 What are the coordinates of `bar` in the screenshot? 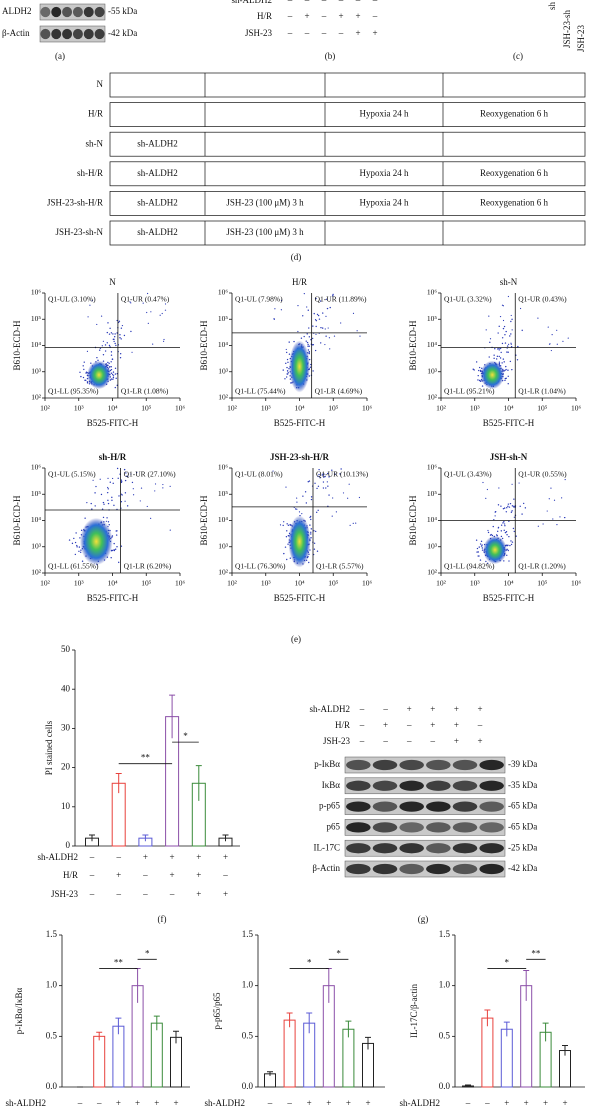 It's located at (99, 1061).